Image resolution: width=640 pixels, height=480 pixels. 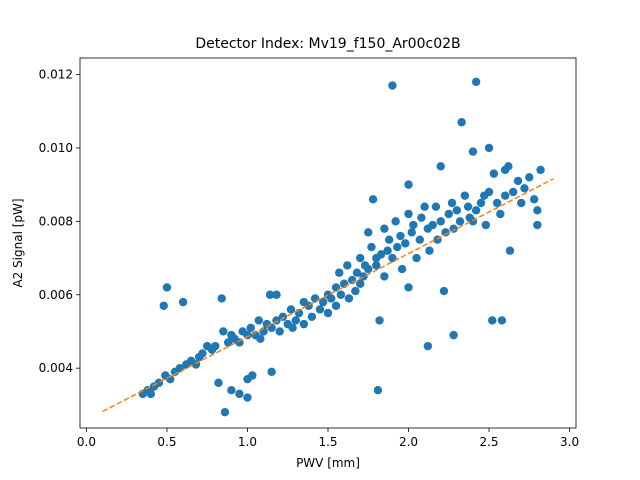 I want to click on x-axis-label: PWV [mm], so click(x=328, y=463).